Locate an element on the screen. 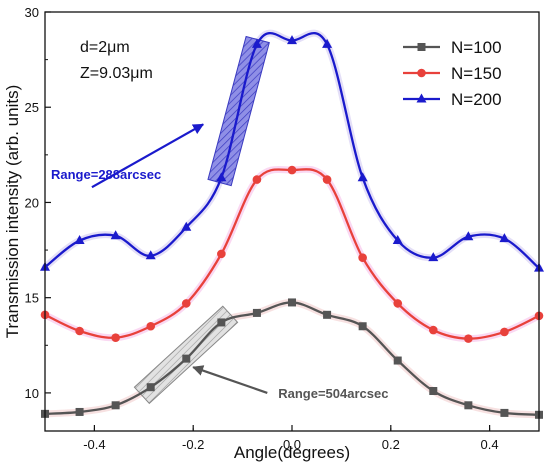  parameter-z-label: Z=9.03μm is located at coordinates (116, 73).